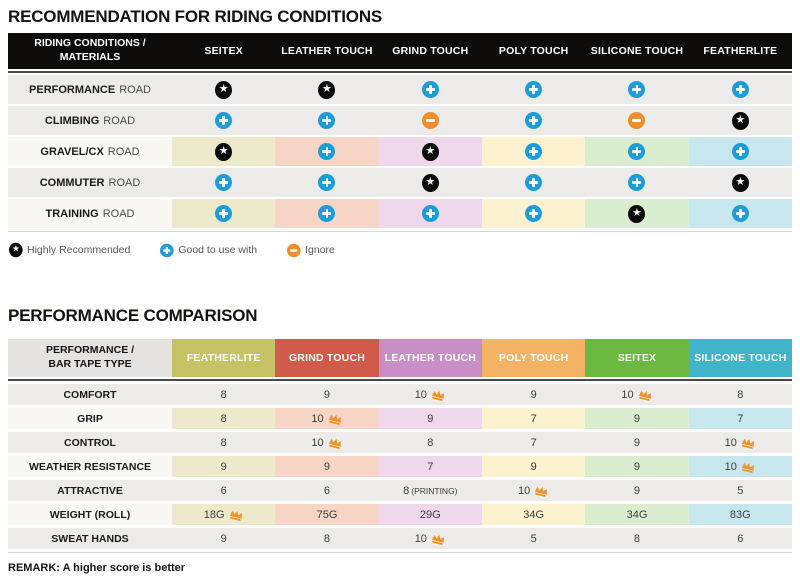 Image resolution: width=800 pixels, height=584 pixels. I want to click on cell-note: (PRINTING), so click(434, 490).